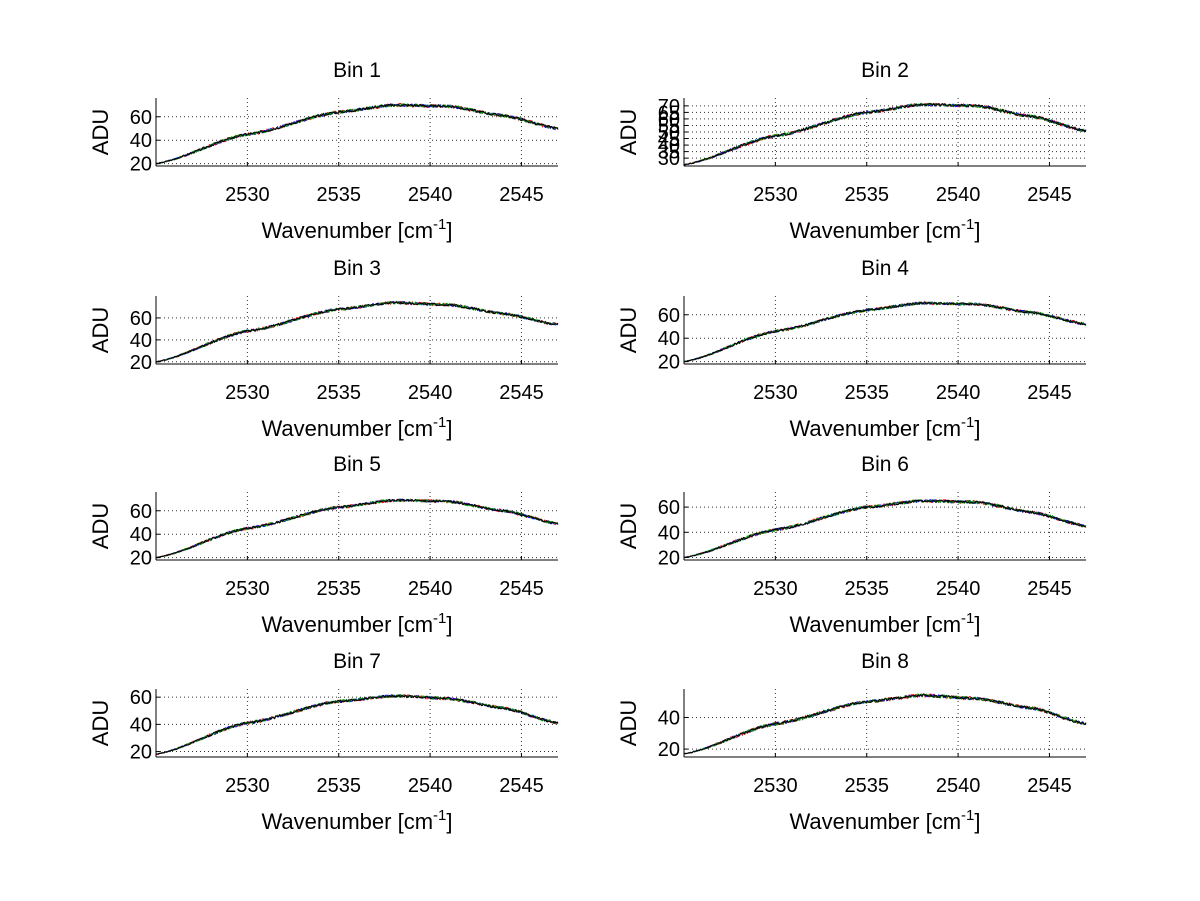 Image resolution: width=1200 pixels, height=901 pixels. What do you see at coordinates (357, 661) in the screenshot?
I see `chart-title: Bin 7` at bounding box center [357, 661].